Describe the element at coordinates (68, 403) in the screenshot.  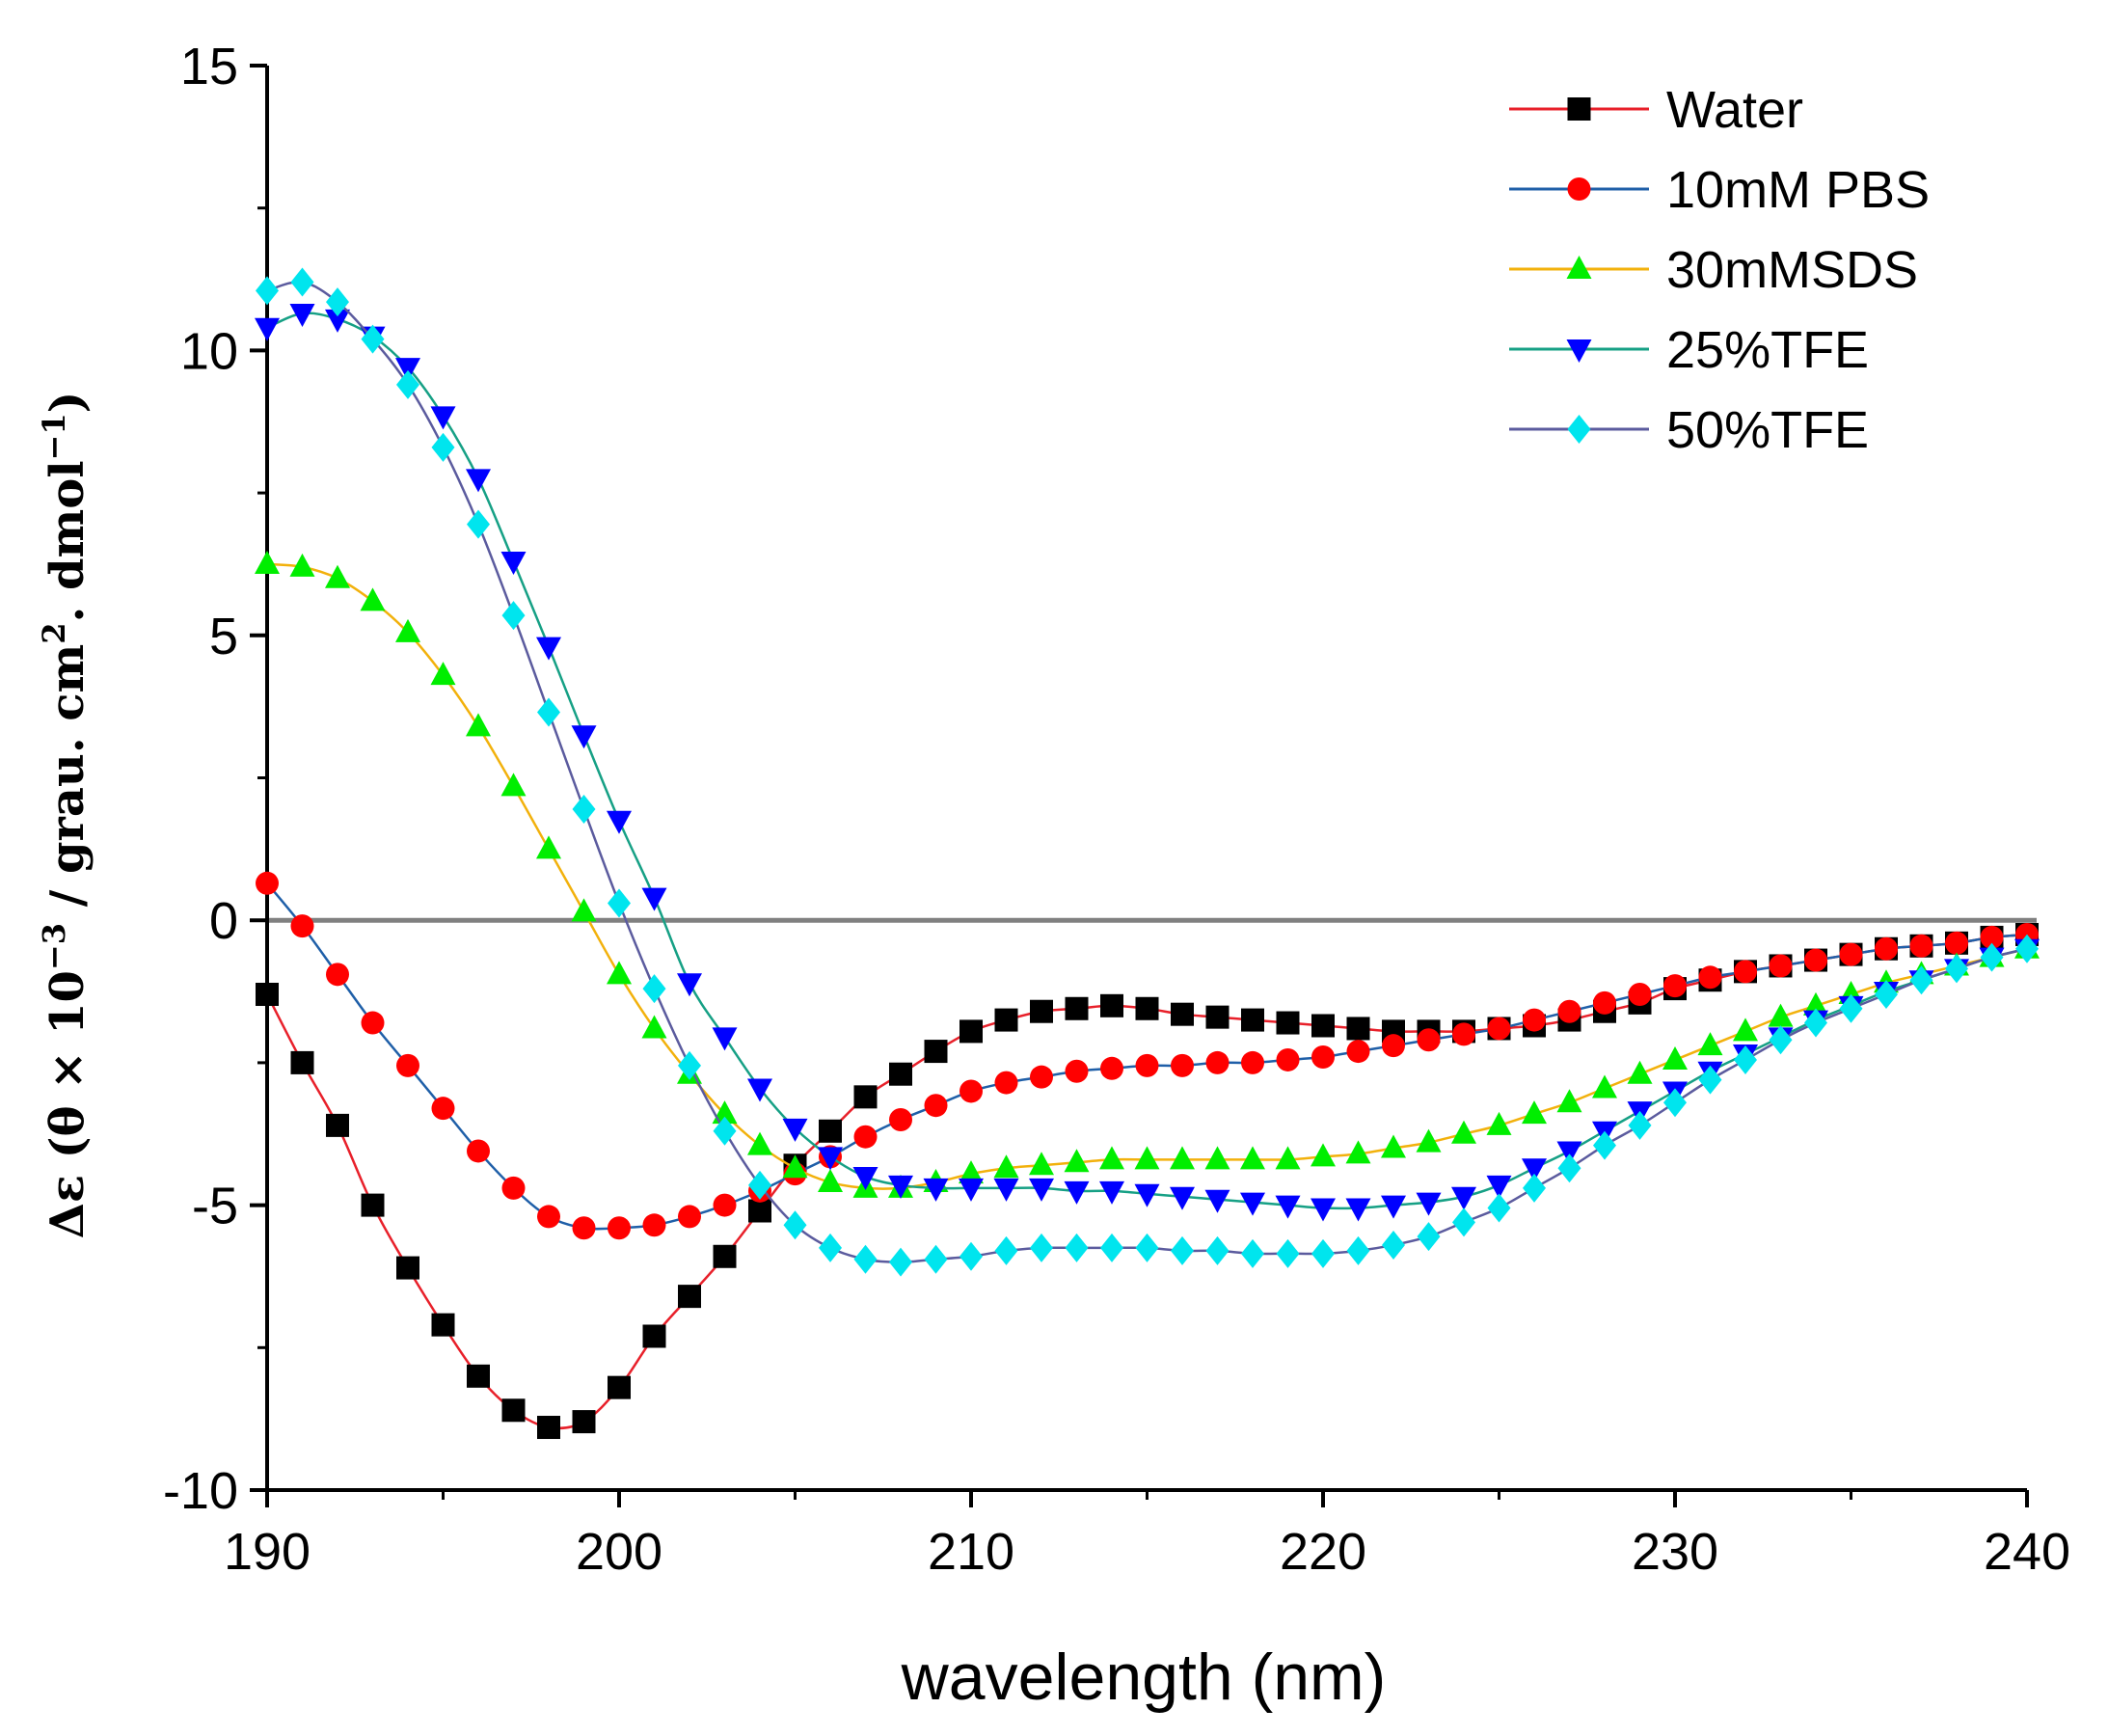
I see `y-axis-title-suffix: )` at that location.